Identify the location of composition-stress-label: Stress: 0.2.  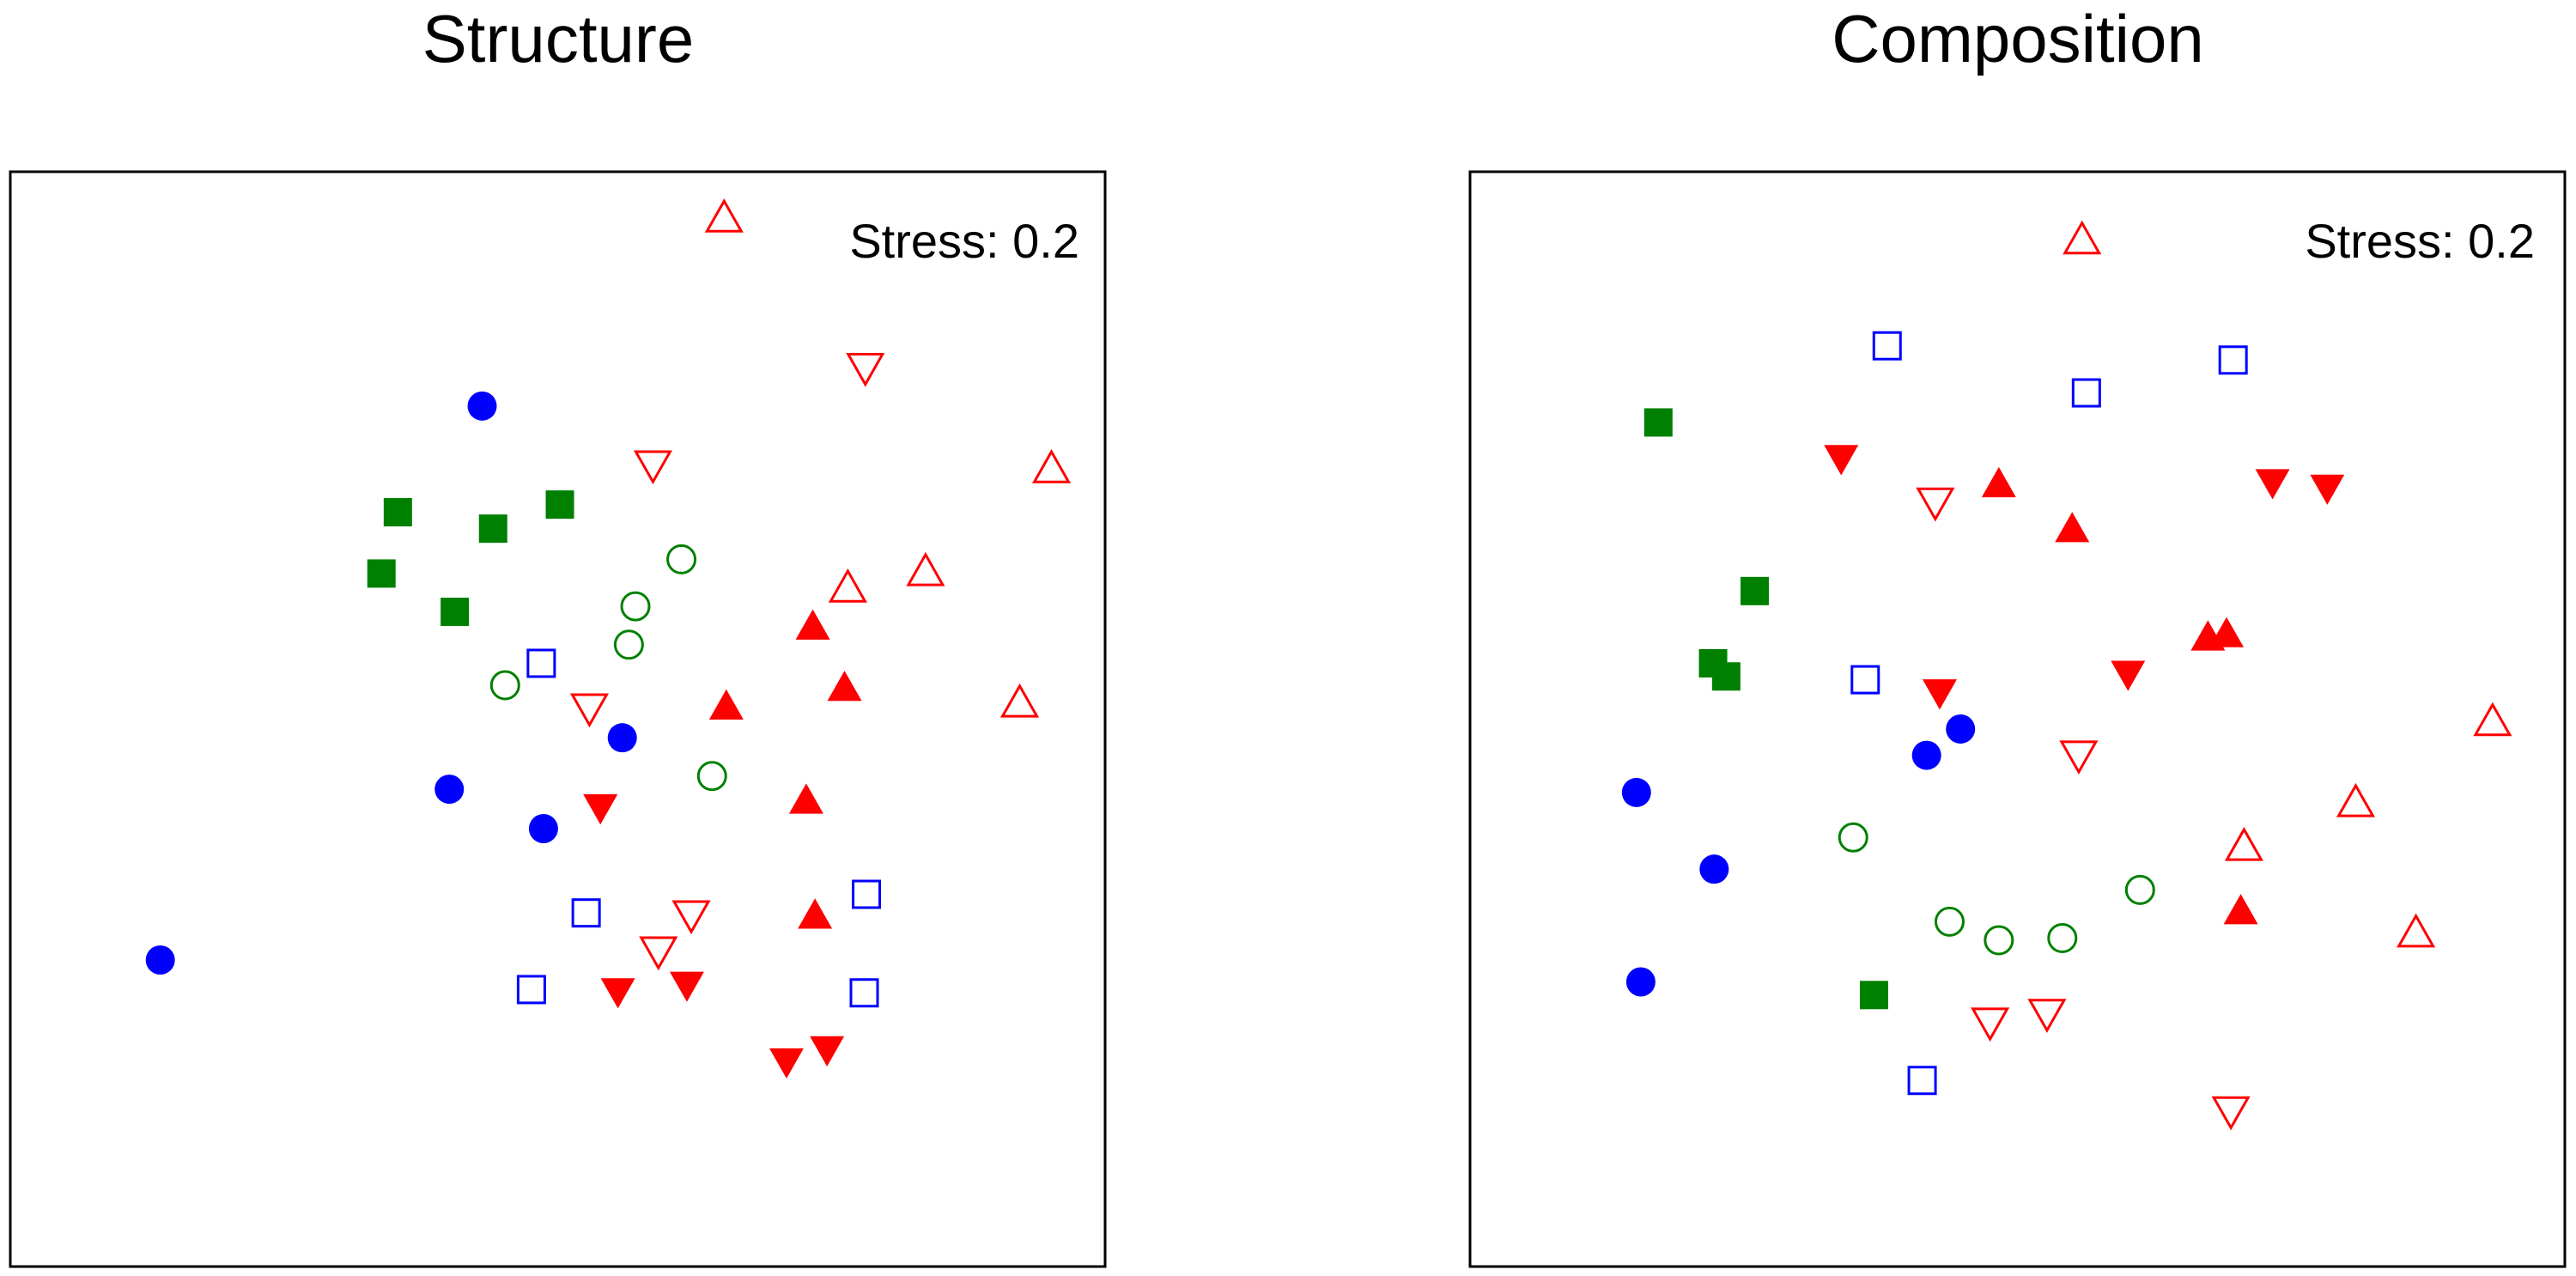
(2420, 241).